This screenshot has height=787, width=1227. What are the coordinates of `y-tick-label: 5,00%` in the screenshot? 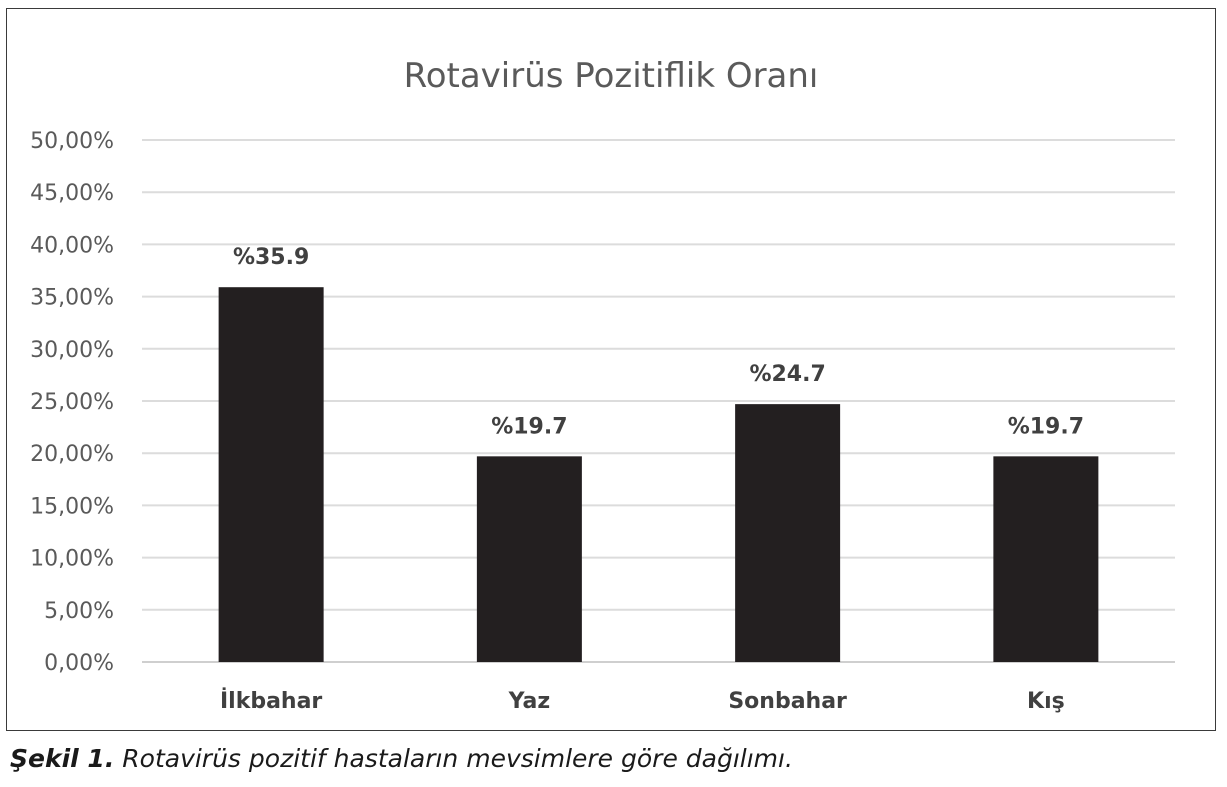 It's located at (79, 611).